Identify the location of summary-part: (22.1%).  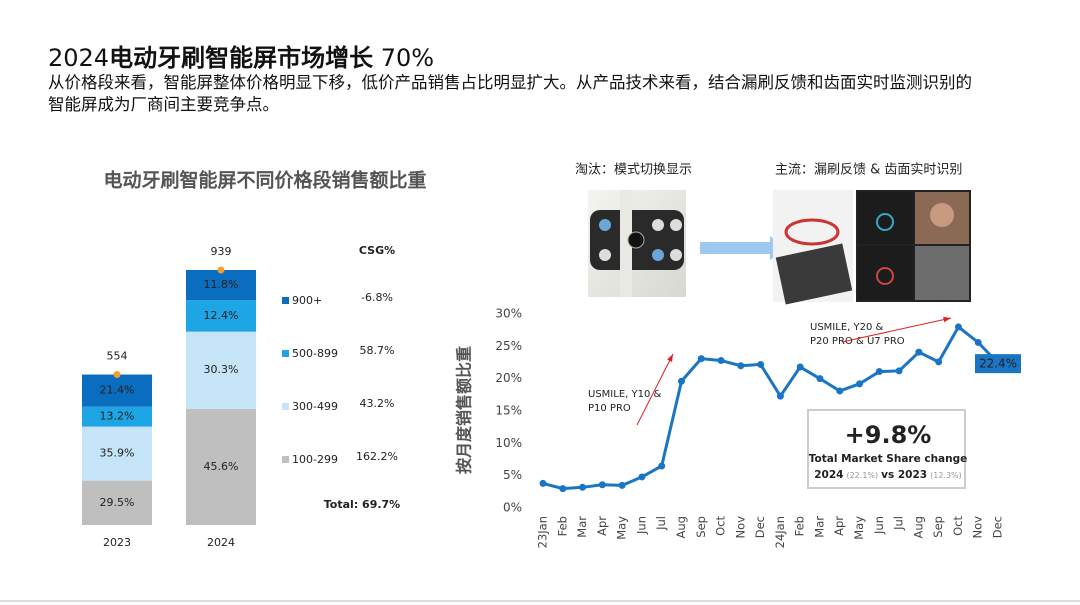
(862, 475).